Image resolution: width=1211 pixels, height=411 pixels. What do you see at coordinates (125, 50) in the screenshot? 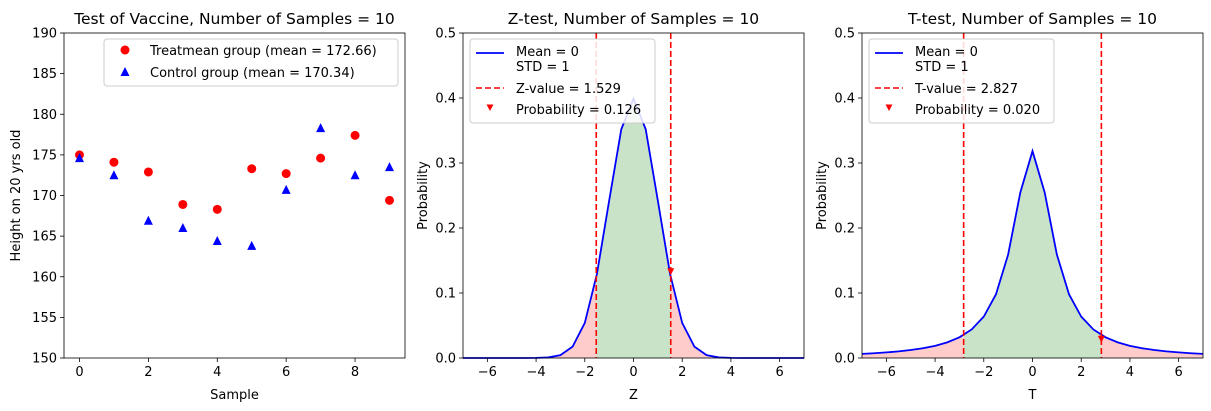
I see `legend-marker-treatment` at bounding box center [125, 50].